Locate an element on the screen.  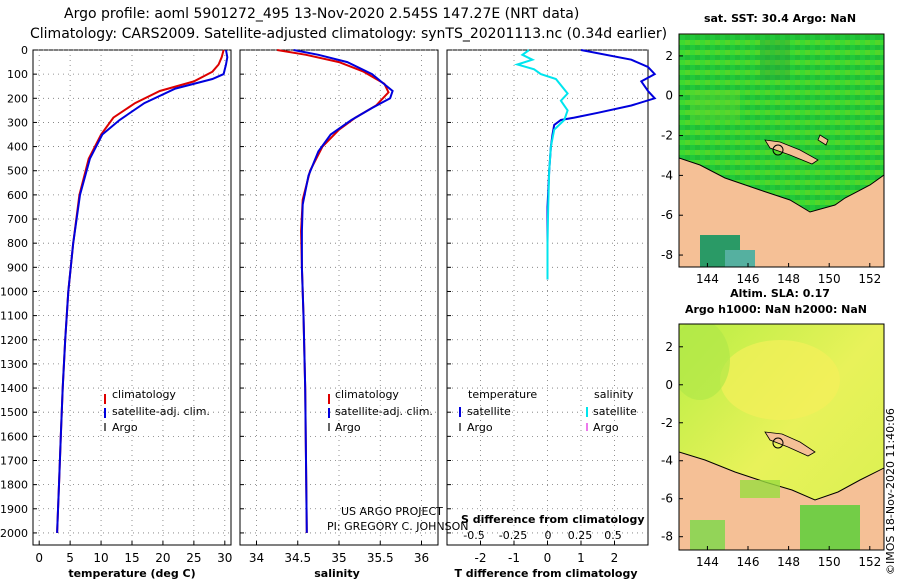
x-tick-label: 1 is located at coordinates (581, 558).